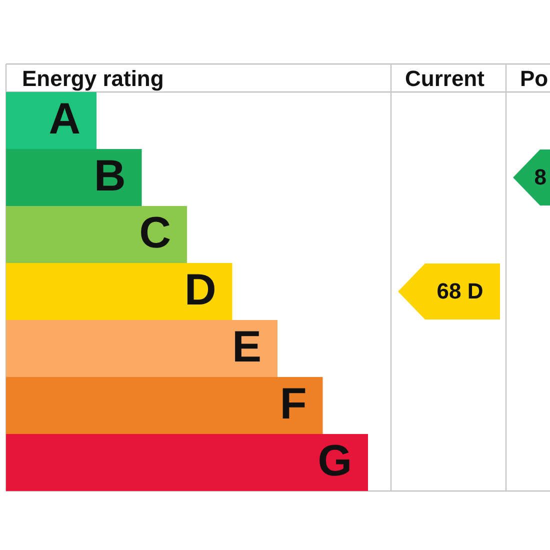  What do you see at coordinates (110, 176) in the screenshot?
I see `y-tick-label: B` at bounding box center [110, 176].